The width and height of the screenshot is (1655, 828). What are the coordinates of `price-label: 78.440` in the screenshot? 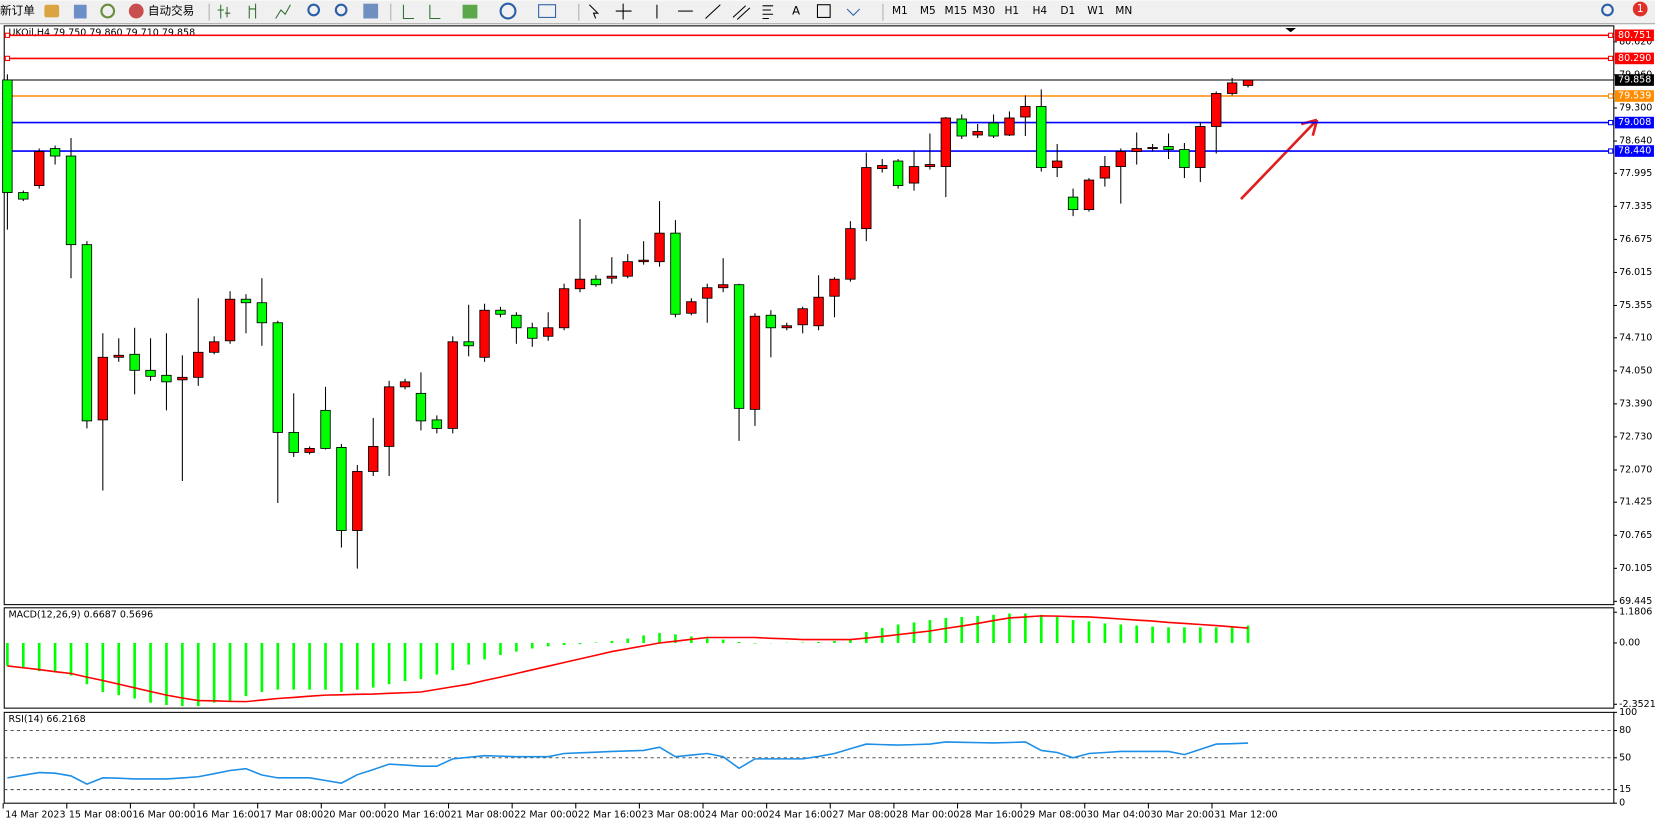 It's located at (1634, 151).